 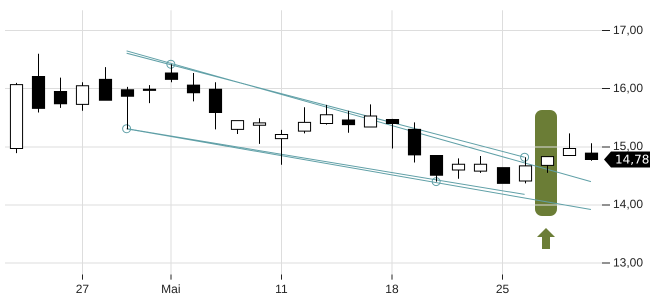 I want to click on x-tick-label: 27, so click(x=83, y=289).